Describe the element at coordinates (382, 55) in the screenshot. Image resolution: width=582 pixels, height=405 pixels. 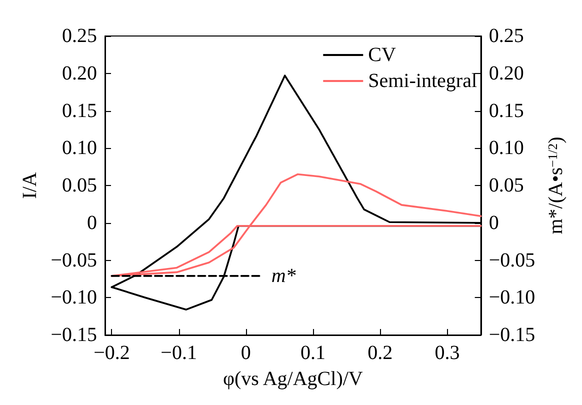
I see `legend-label: CV` at that location.